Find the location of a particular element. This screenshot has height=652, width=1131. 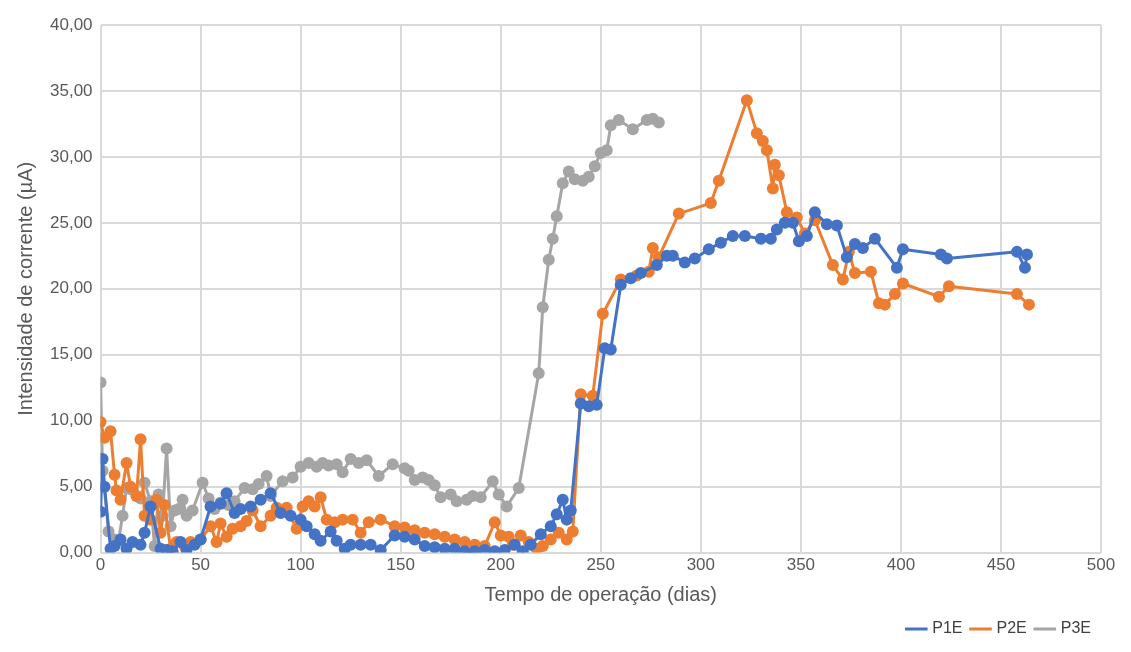

x-tick-label: 0 is located at coordinates (100, 565).